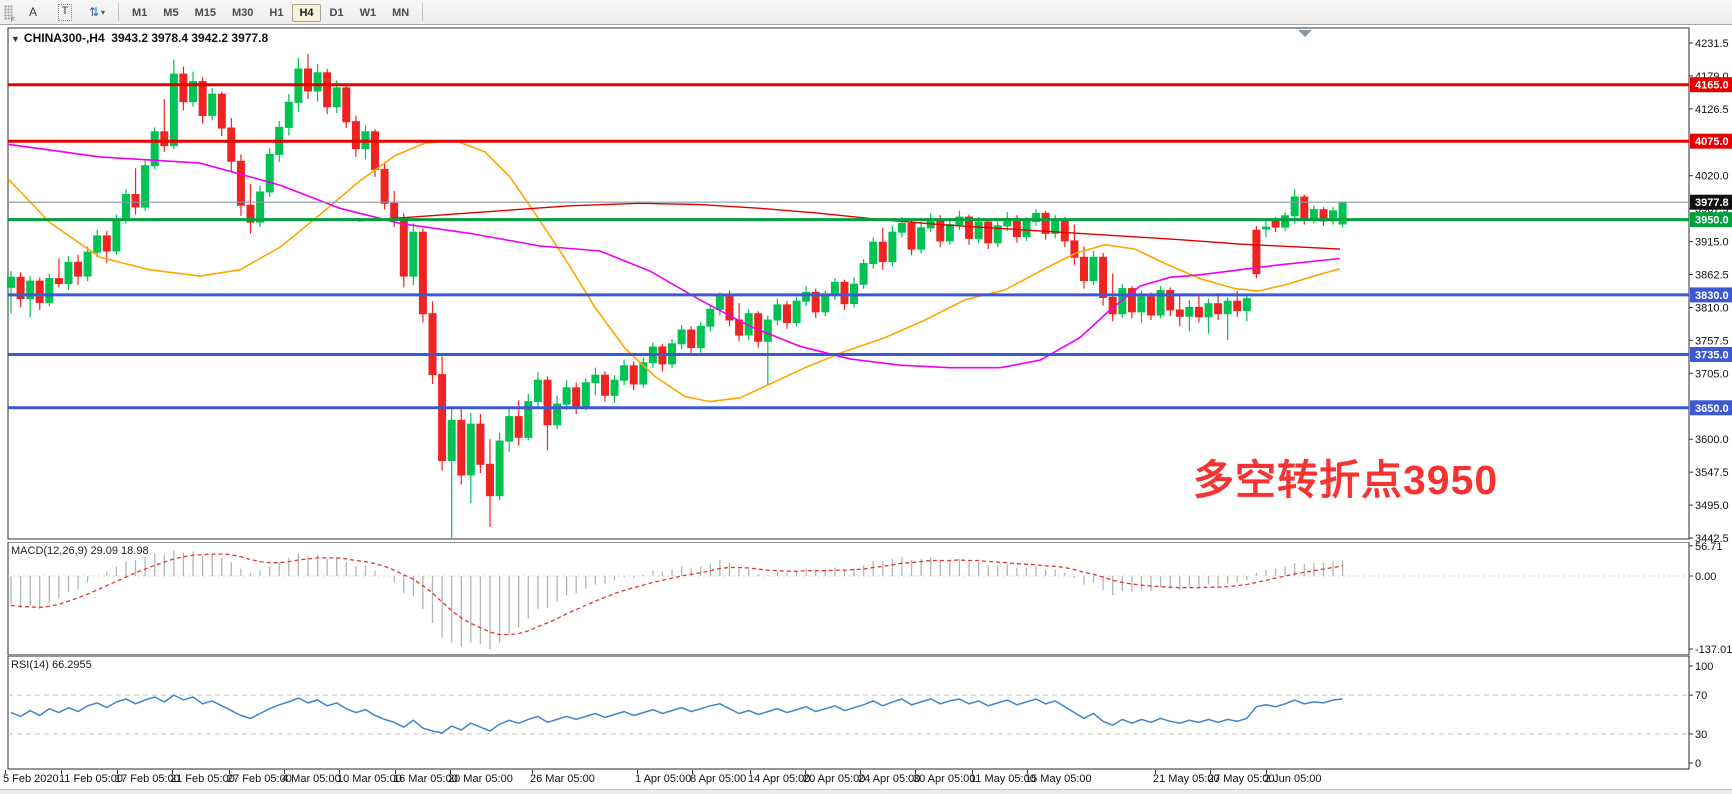  What do you see at coordinates (1712, 440) in the screenshot?
I see `svg-text: 3600.0` at bounding box center [1712, 440].